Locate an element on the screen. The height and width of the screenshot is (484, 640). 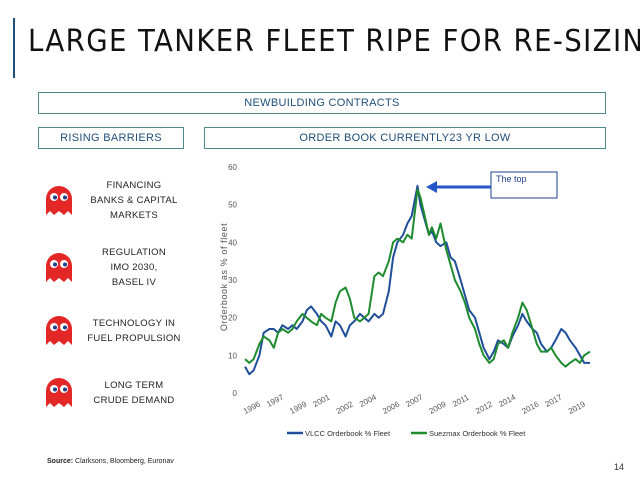
y-axis-label: Orderbook as % of fleet is located at coordinates (224, 277).